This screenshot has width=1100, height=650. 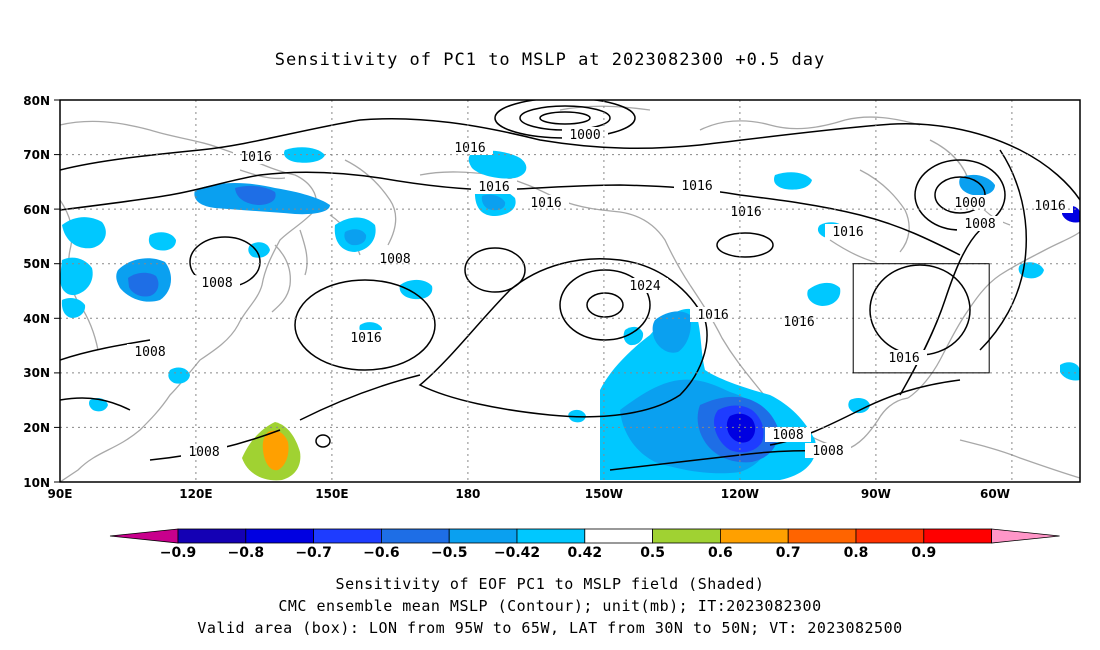 What do you see at coordinates (856, 553) in the screenshot?
I see `colorbar-label: 0.8` at bounding box center [856, 553].